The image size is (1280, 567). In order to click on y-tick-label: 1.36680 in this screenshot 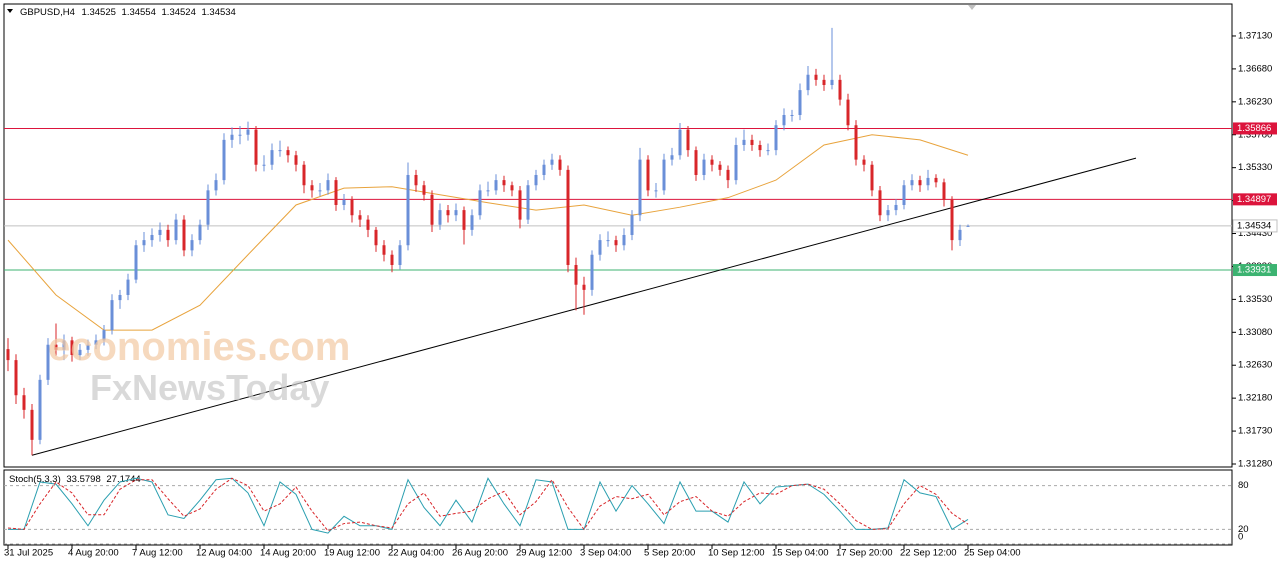, I will do `click(1255, 68)`.